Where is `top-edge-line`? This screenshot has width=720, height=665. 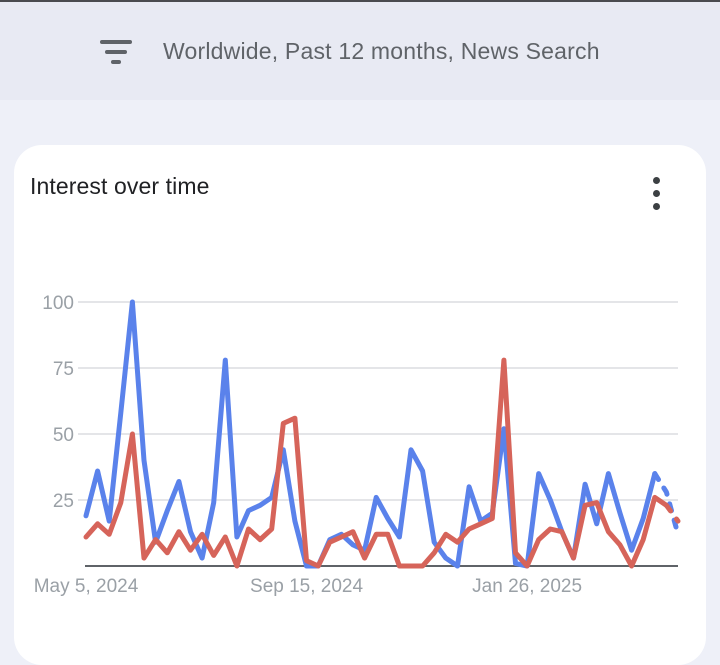 top-edge-line is located at coordinates (360, 1).